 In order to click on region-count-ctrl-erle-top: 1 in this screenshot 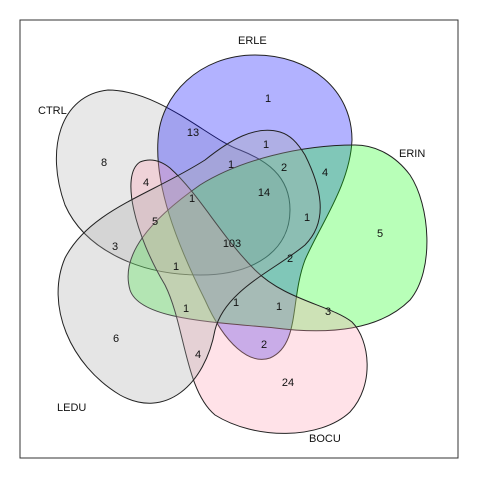, I will do `click(266, 145)`.